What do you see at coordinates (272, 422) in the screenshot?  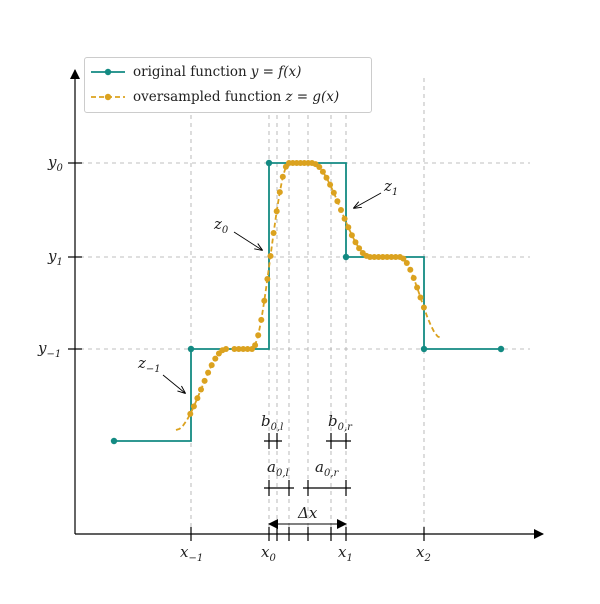 I see `label-b0l: b0,l` at bounding box center [272, 422].